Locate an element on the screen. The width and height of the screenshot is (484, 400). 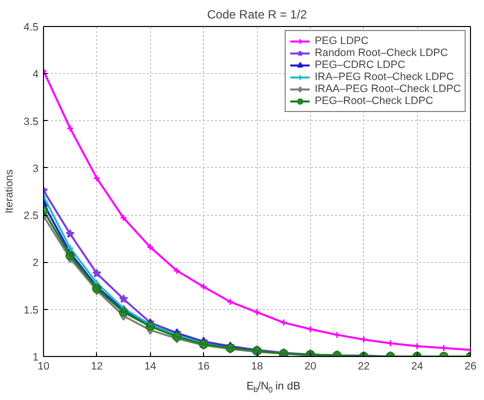
y-tick-label: 3 is located at coordinates (35, 168).